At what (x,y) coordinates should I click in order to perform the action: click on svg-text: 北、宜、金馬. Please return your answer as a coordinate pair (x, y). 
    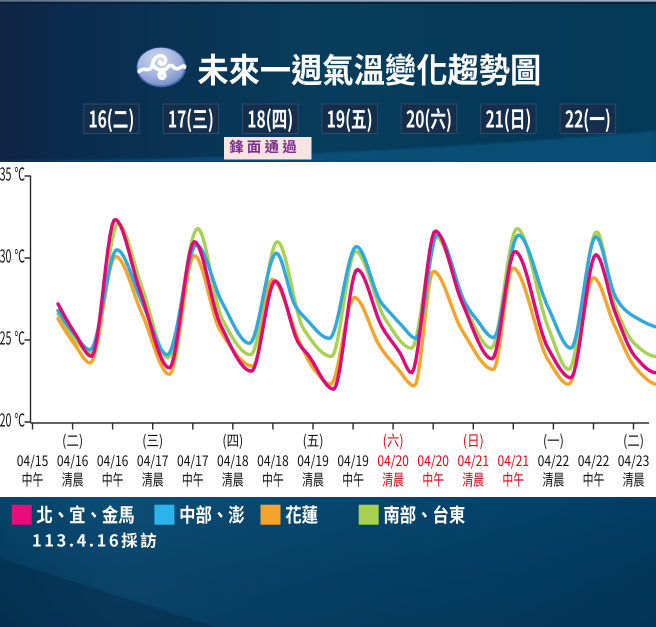
    Looking at the image, I should click on (85, 514).